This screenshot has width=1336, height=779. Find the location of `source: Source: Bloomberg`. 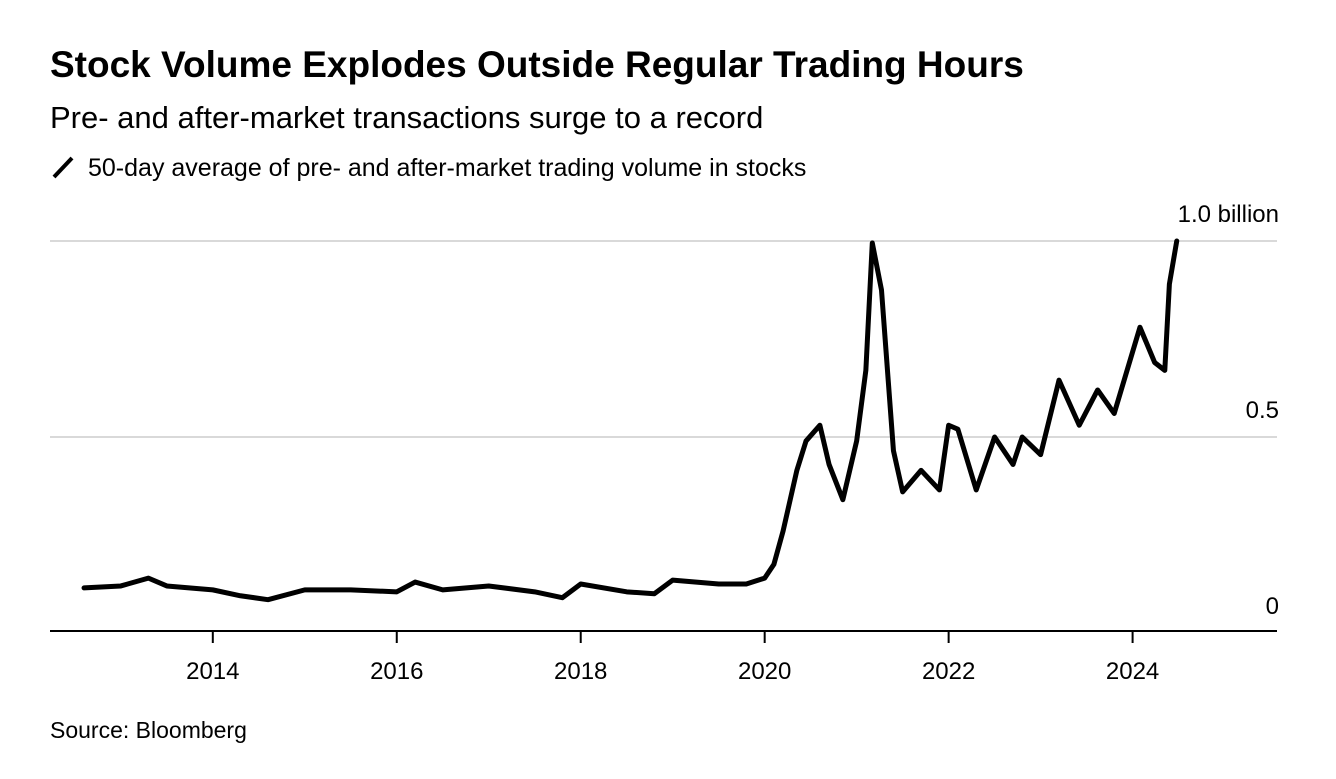

source: Source: Bloomberg is located at coordinates (148, 730).